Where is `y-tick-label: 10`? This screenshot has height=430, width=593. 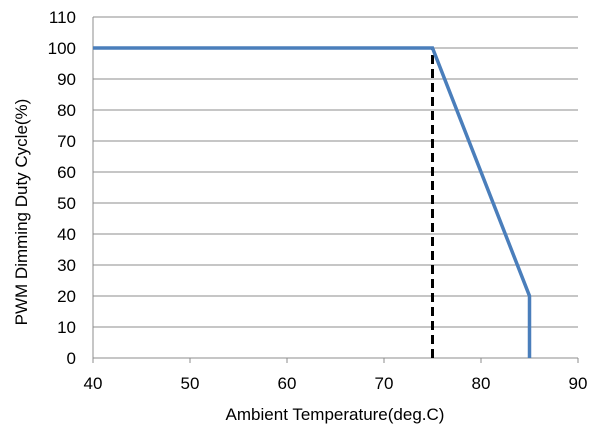 y-tick-label: 10 is located at coordinates (66, 327).